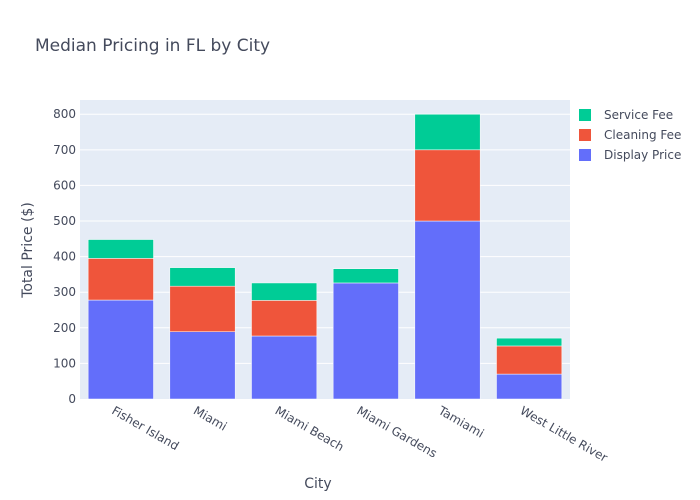 The image size is (700, 500). I want to click on legend: Service Fee Cleaning Fee Display Price, so click(630, 135).